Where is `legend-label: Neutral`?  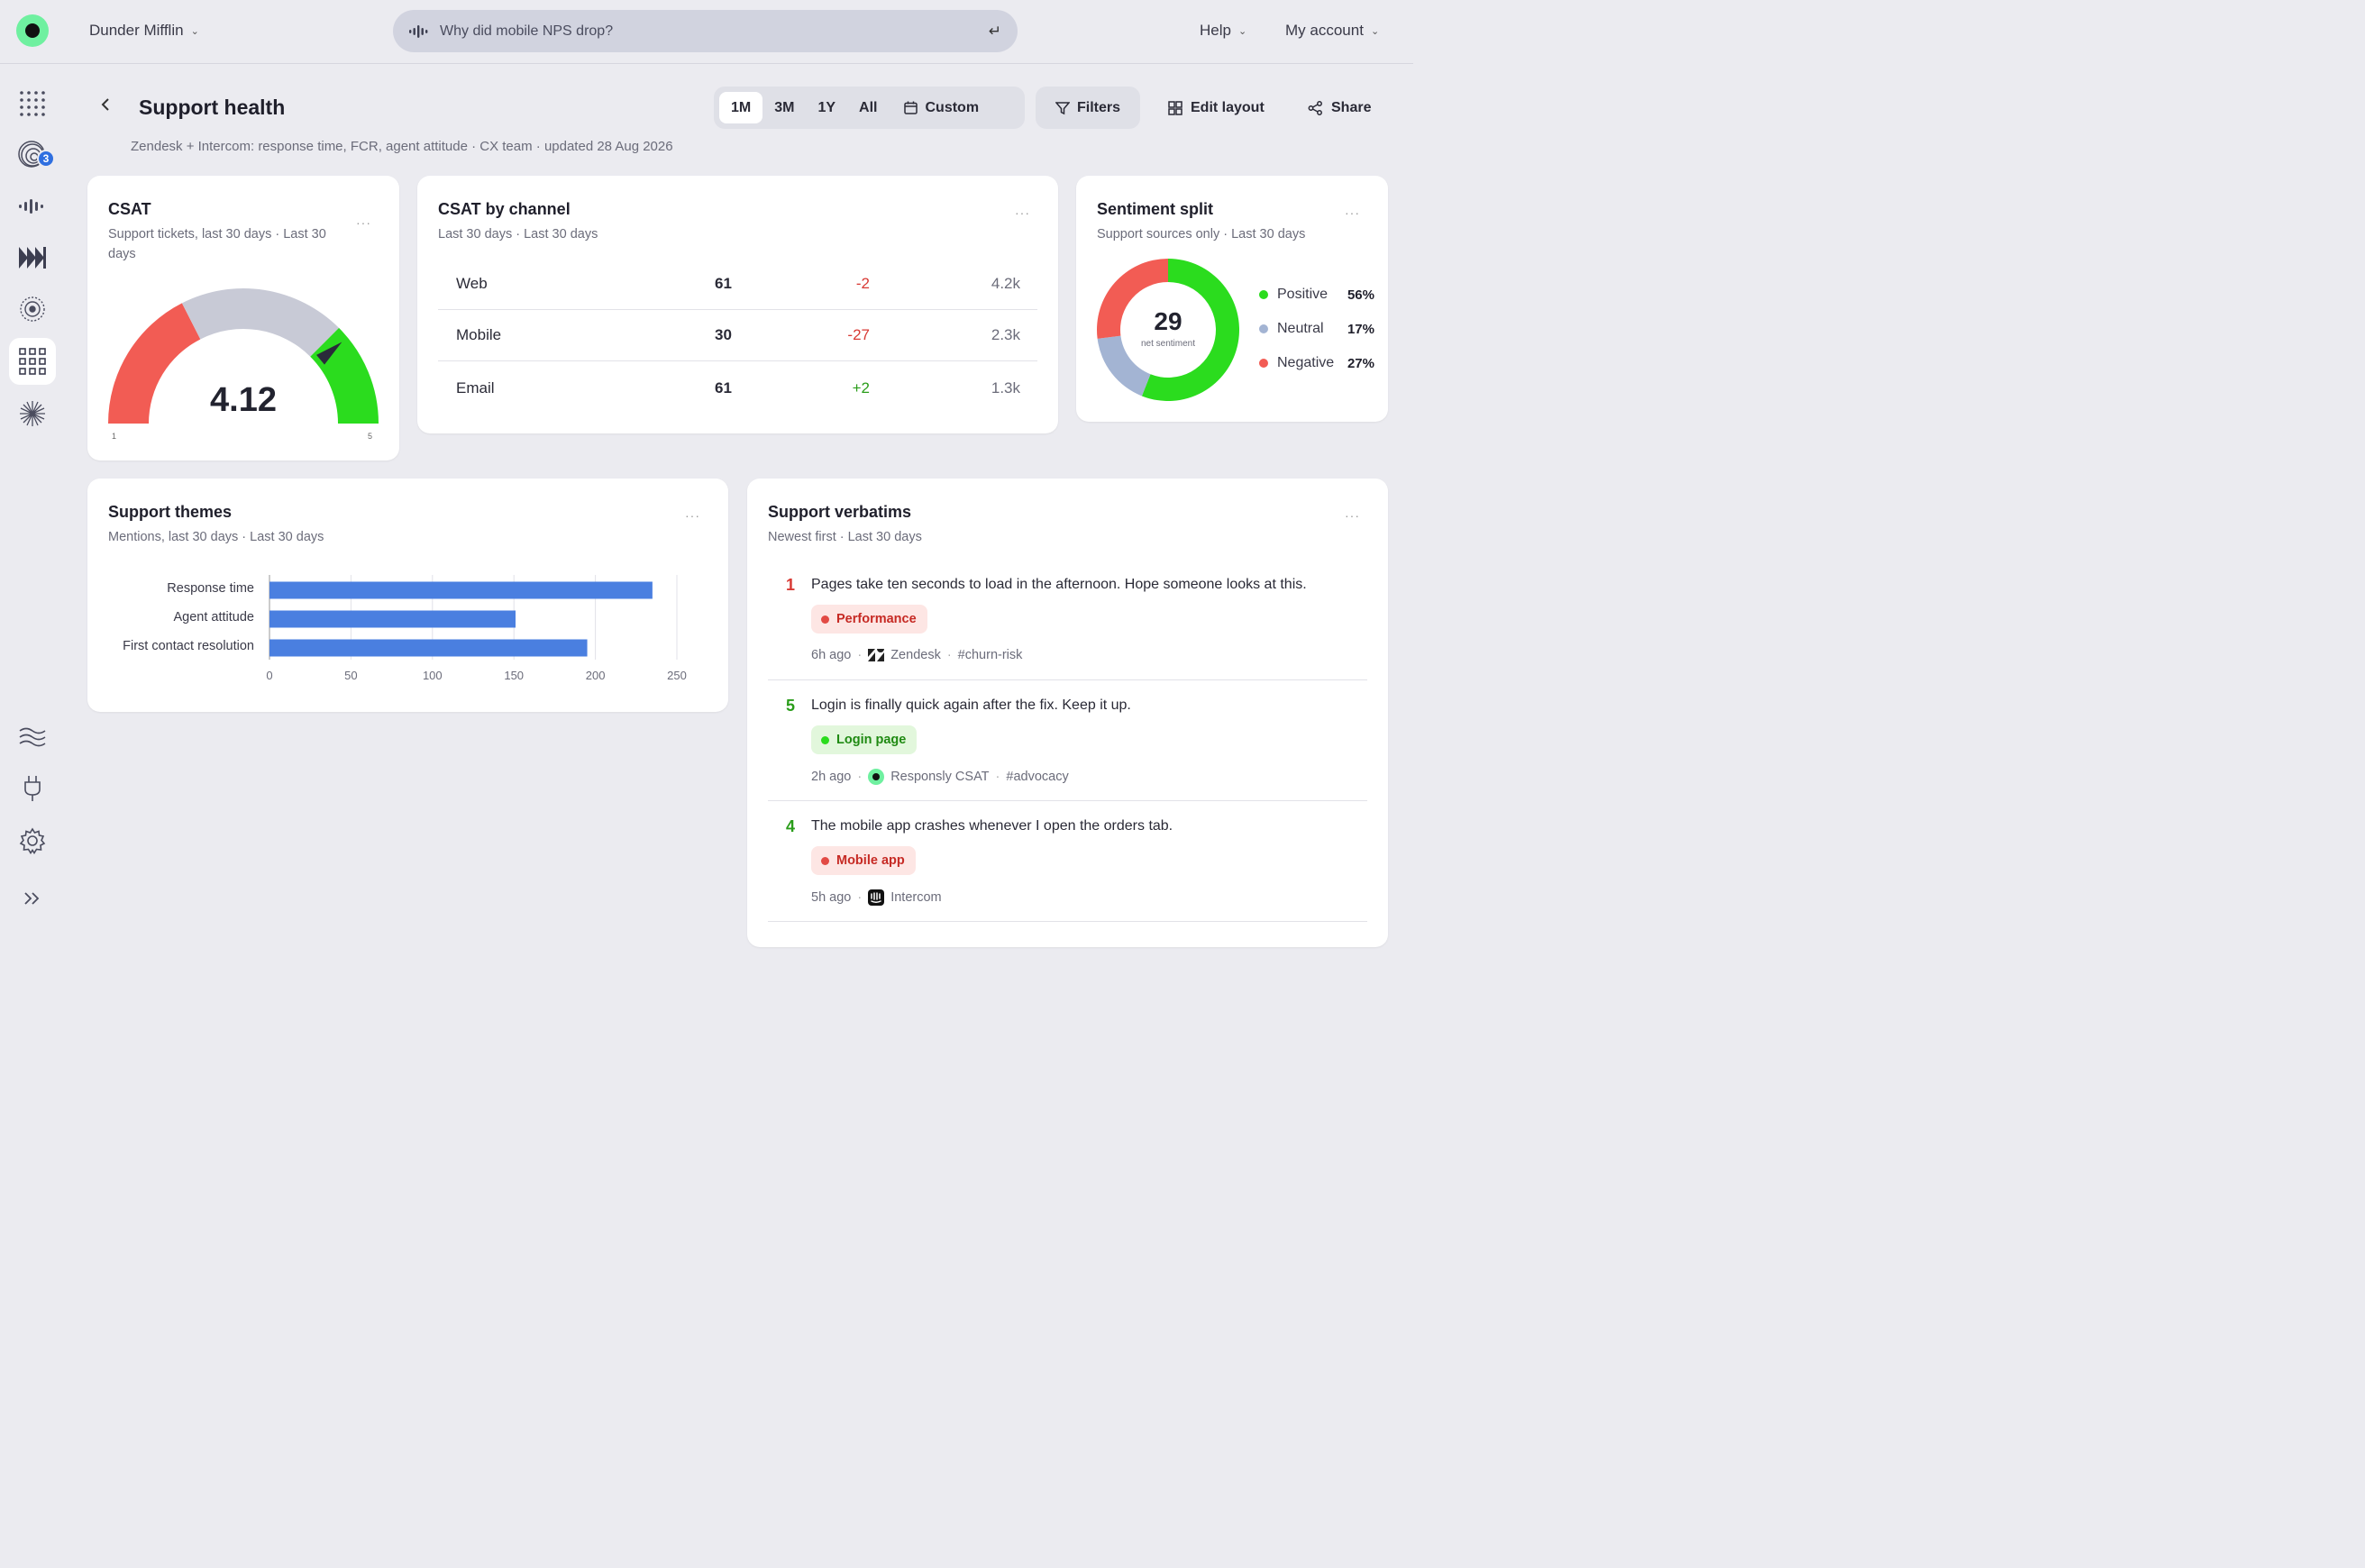
legend-label: Neutral is located at coordinates (1300, 328).